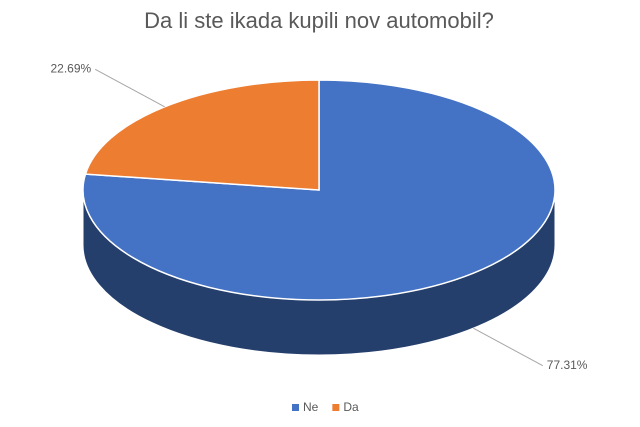 The height and width of the screenshot is (427, 640). Describe the element at coordinates (351, 407) in the screenshot. I see `legend-label: Da` at that location.